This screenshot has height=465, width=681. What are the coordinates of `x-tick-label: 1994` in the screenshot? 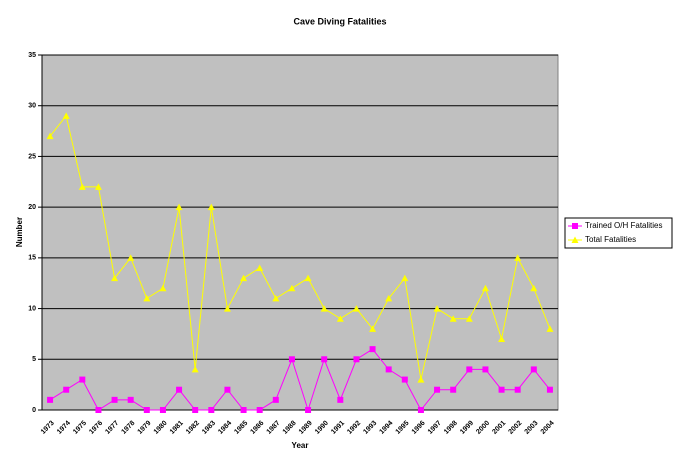 It's located at (386, 428).